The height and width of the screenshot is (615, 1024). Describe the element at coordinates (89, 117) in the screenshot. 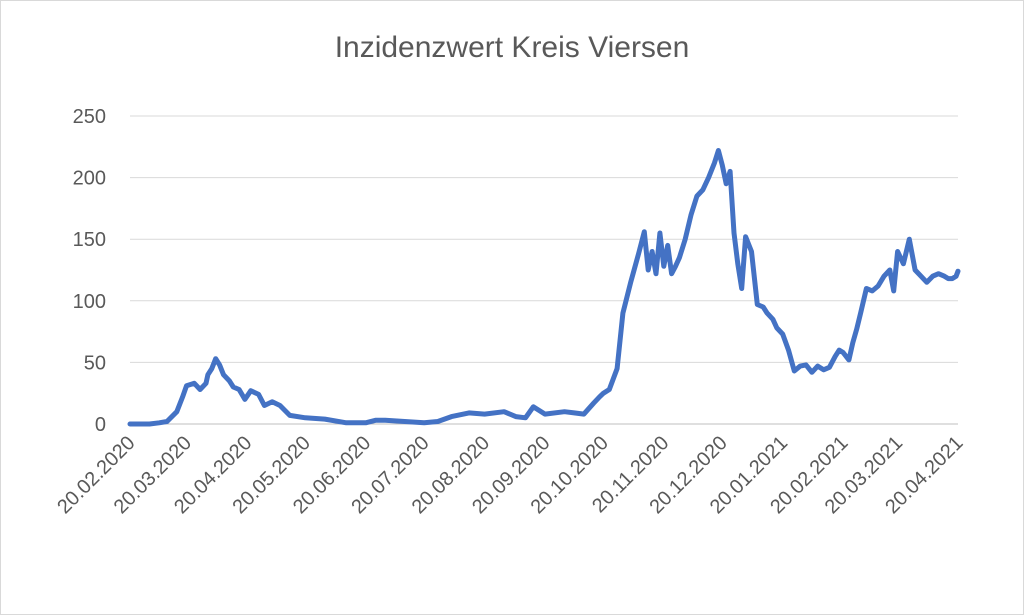

I see `y-tick-label: 250` at that location.